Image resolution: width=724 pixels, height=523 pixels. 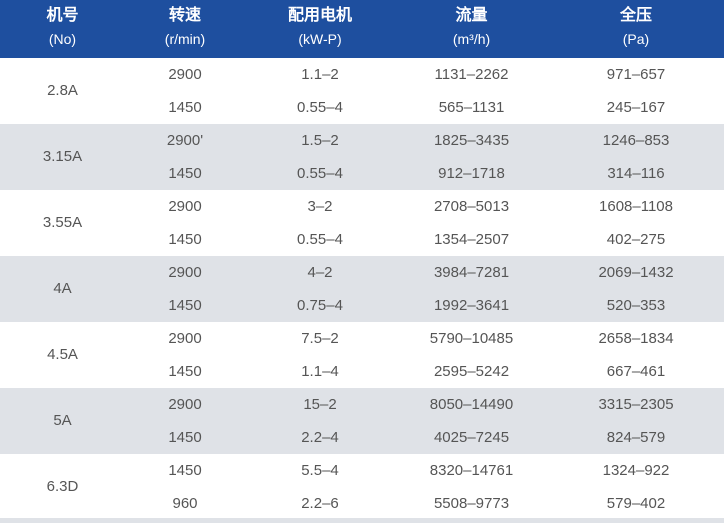 I want to click on header-title: 配用电机, so click(x=319, y=15).